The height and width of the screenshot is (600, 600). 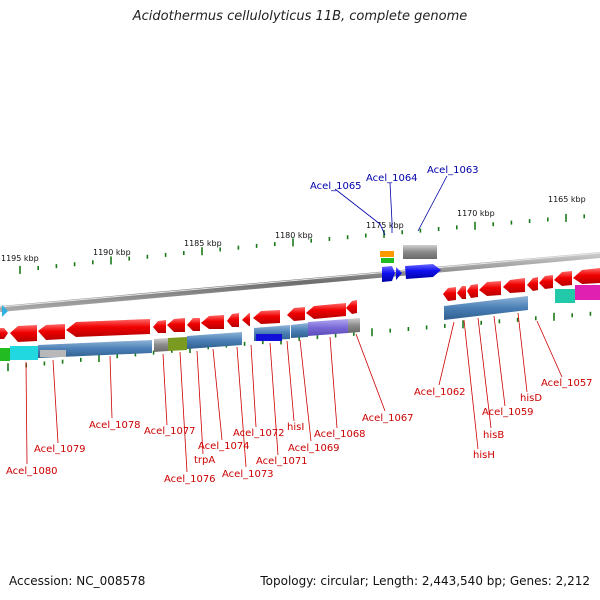 I want to click on reverse-strand-genes, so click(x=300, y=305).